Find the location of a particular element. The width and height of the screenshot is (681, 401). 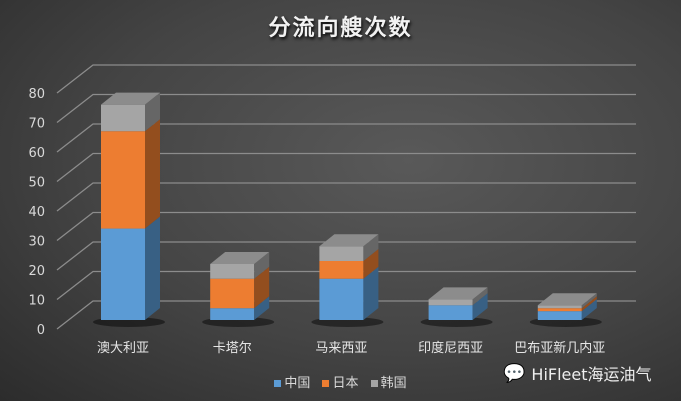

y-tick-label: 0 is located at coordinates (41, 330).